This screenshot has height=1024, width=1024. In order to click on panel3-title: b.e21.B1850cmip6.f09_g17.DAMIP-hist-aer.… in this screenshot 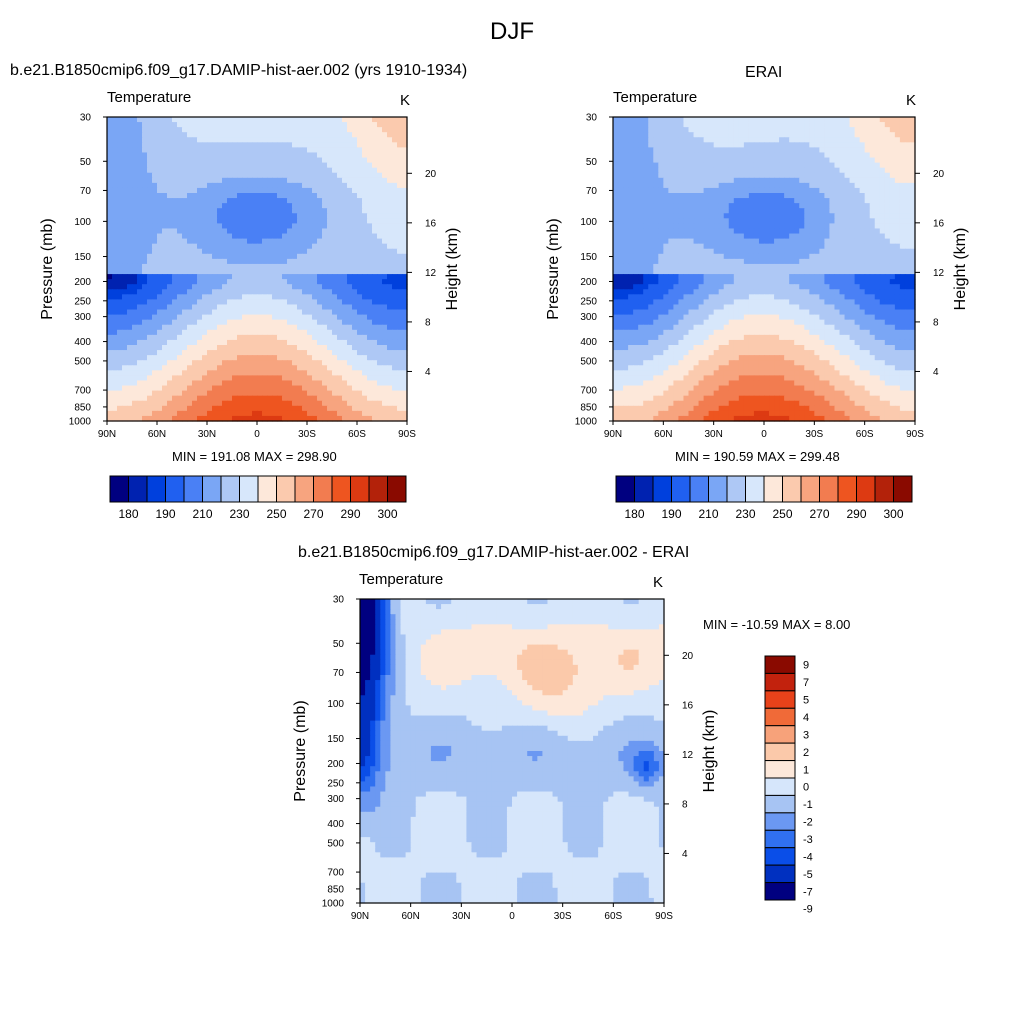, I will do `click(494, 552)`.